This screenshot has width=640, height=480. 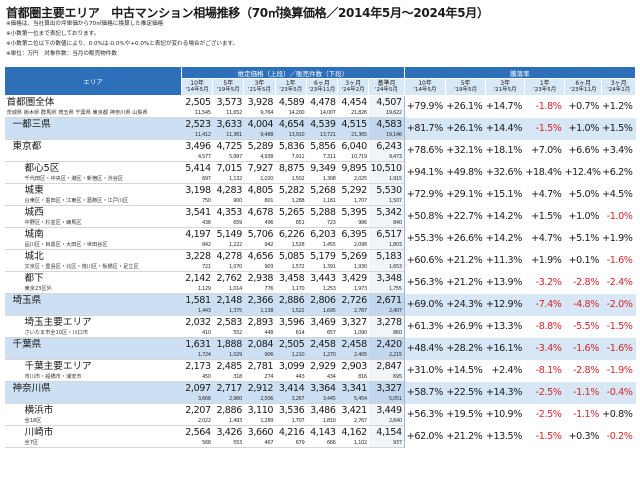 I want to click on price-cell: 4,725, so click(x=229, y=146).